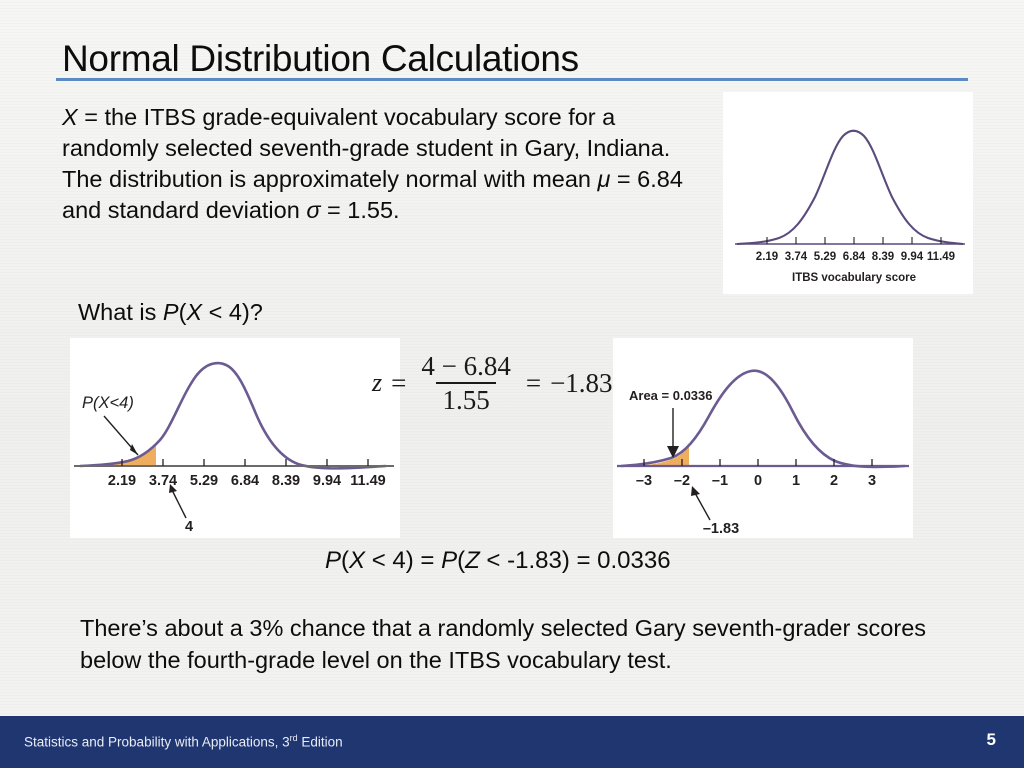 The height and width of the screenshot is (768, 1024). What do you see at coordinates (991, 739) in the screenshot?
I see `slide-number: 5` at bounding box center [991, 739].